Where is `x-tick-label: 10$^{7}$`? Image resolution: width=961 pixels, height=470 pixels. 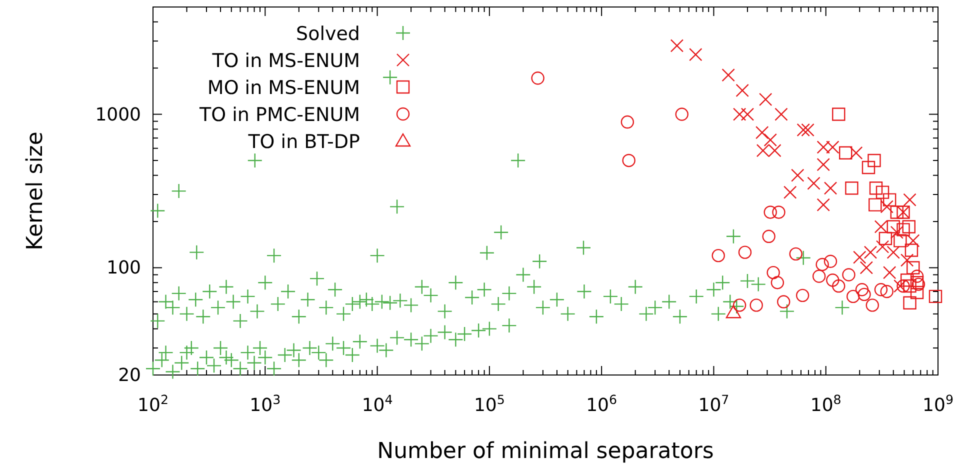
x-tick-label: 10$^{7}$ is located at coordinates (714, 404).